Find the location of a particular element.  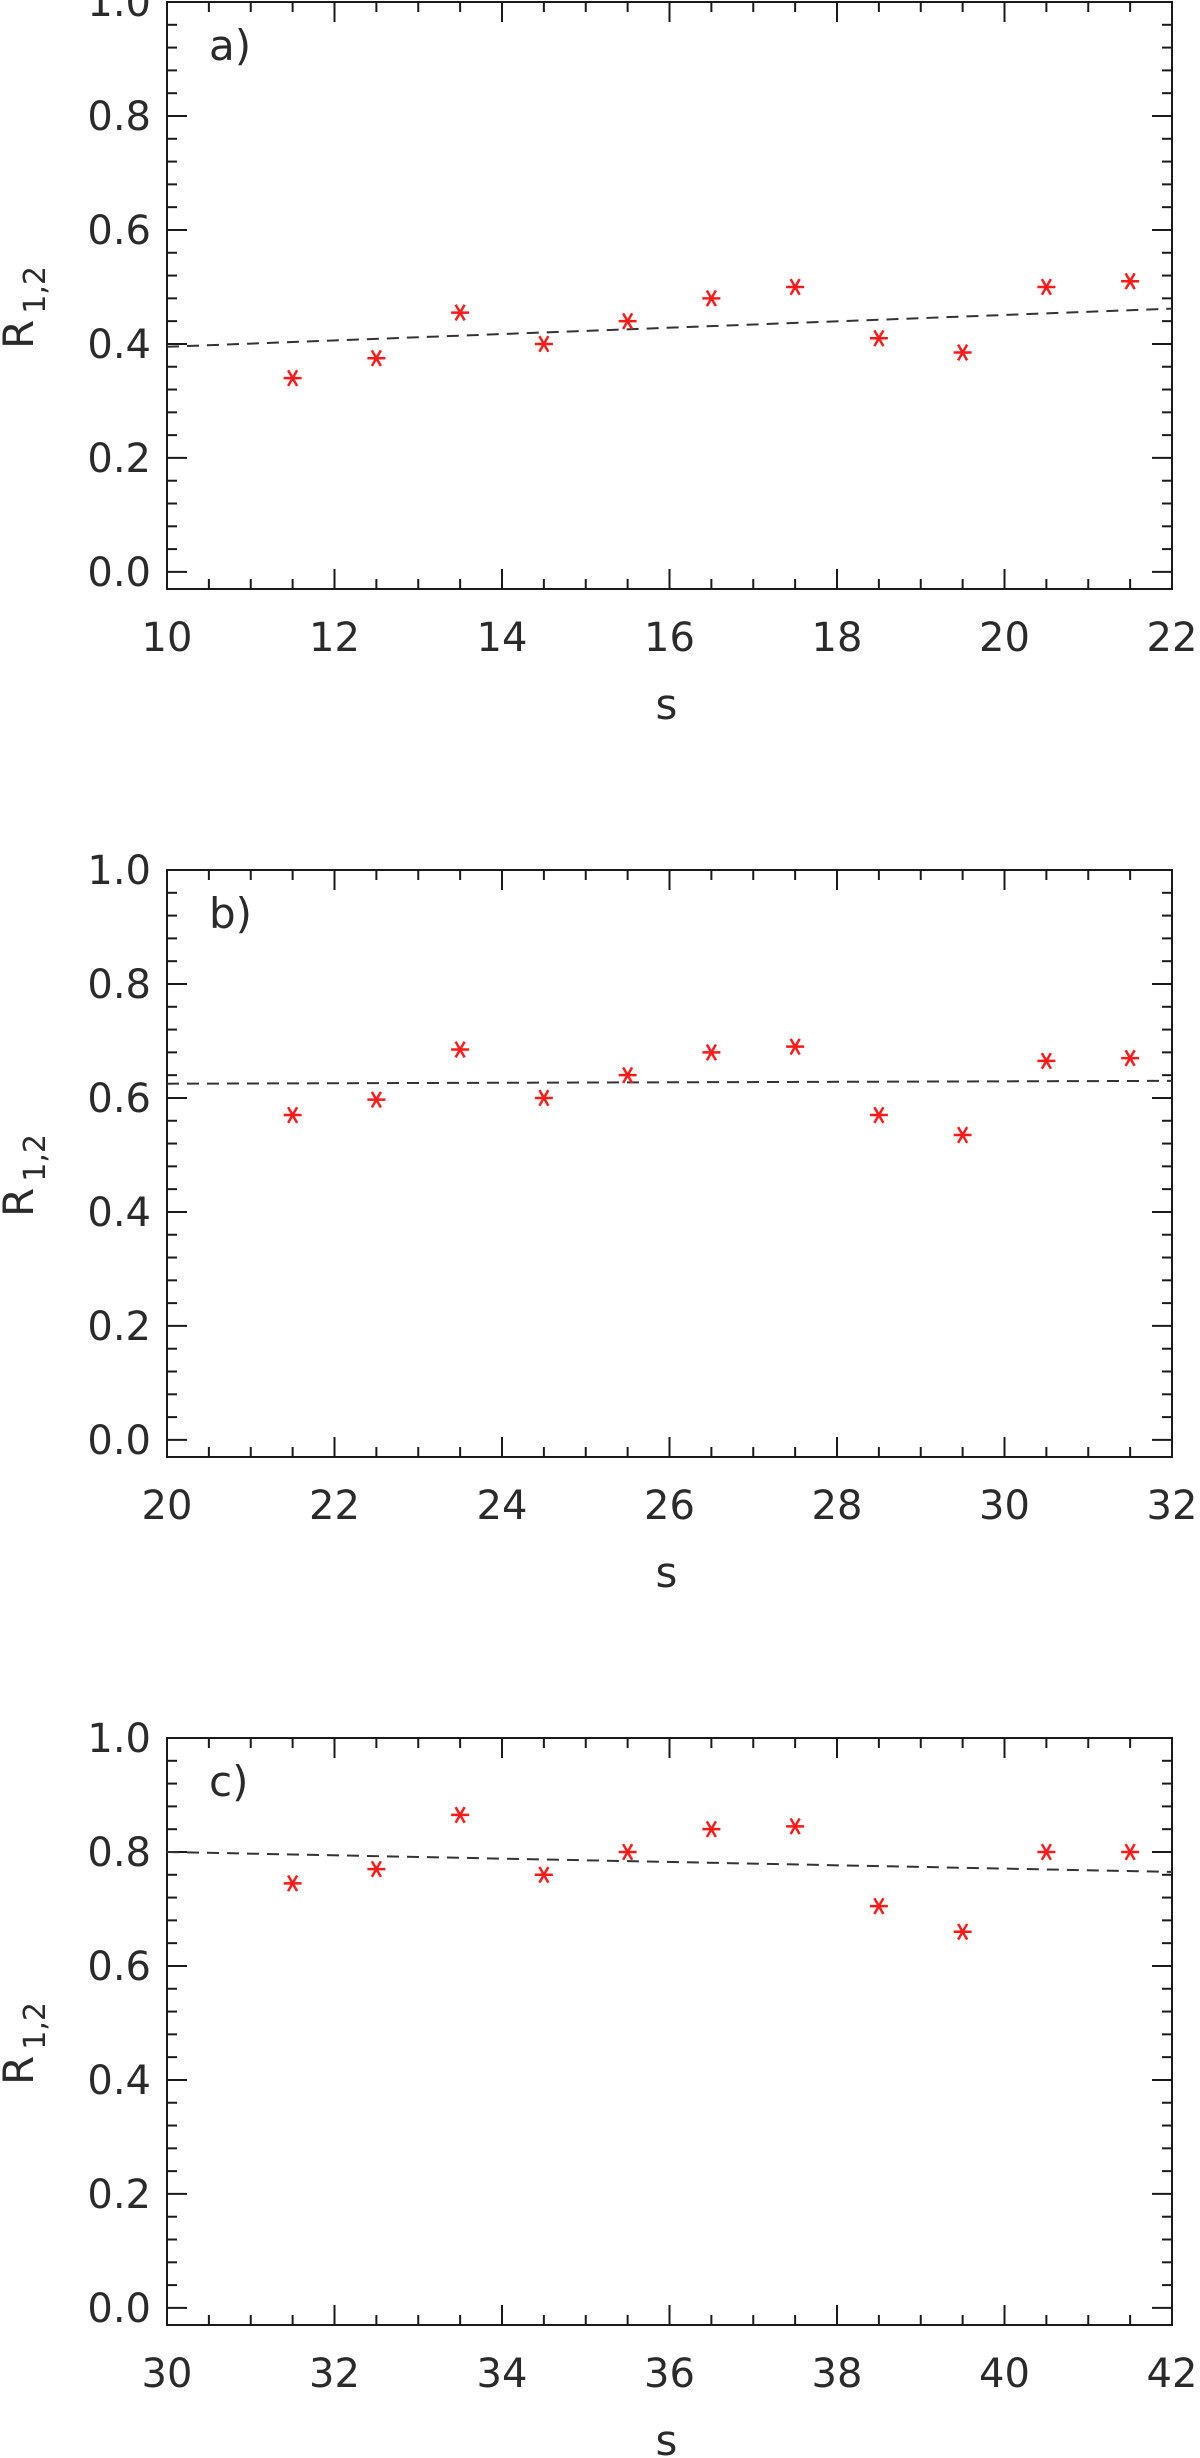

panel-label: c) is located at coordinates (228, 1781).